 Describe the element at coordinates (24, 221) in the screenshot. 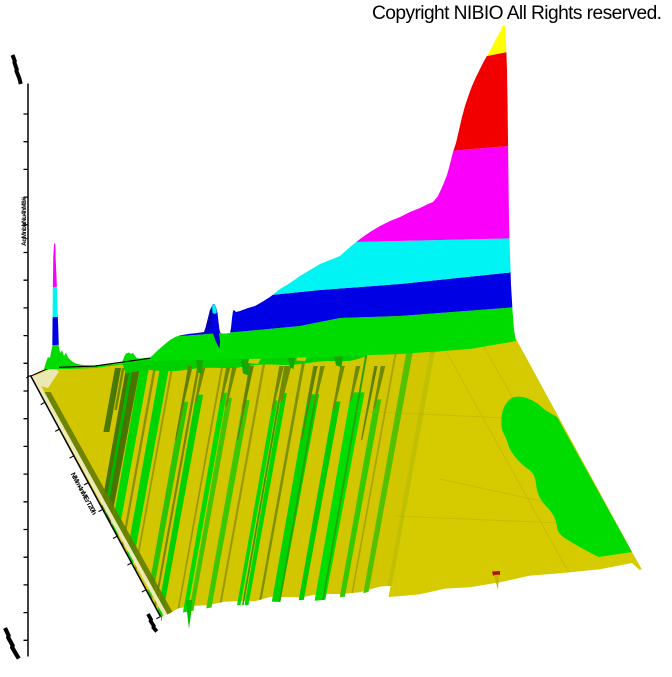

I see `svg-text: AqMnbhNu4hM8#` at that location.